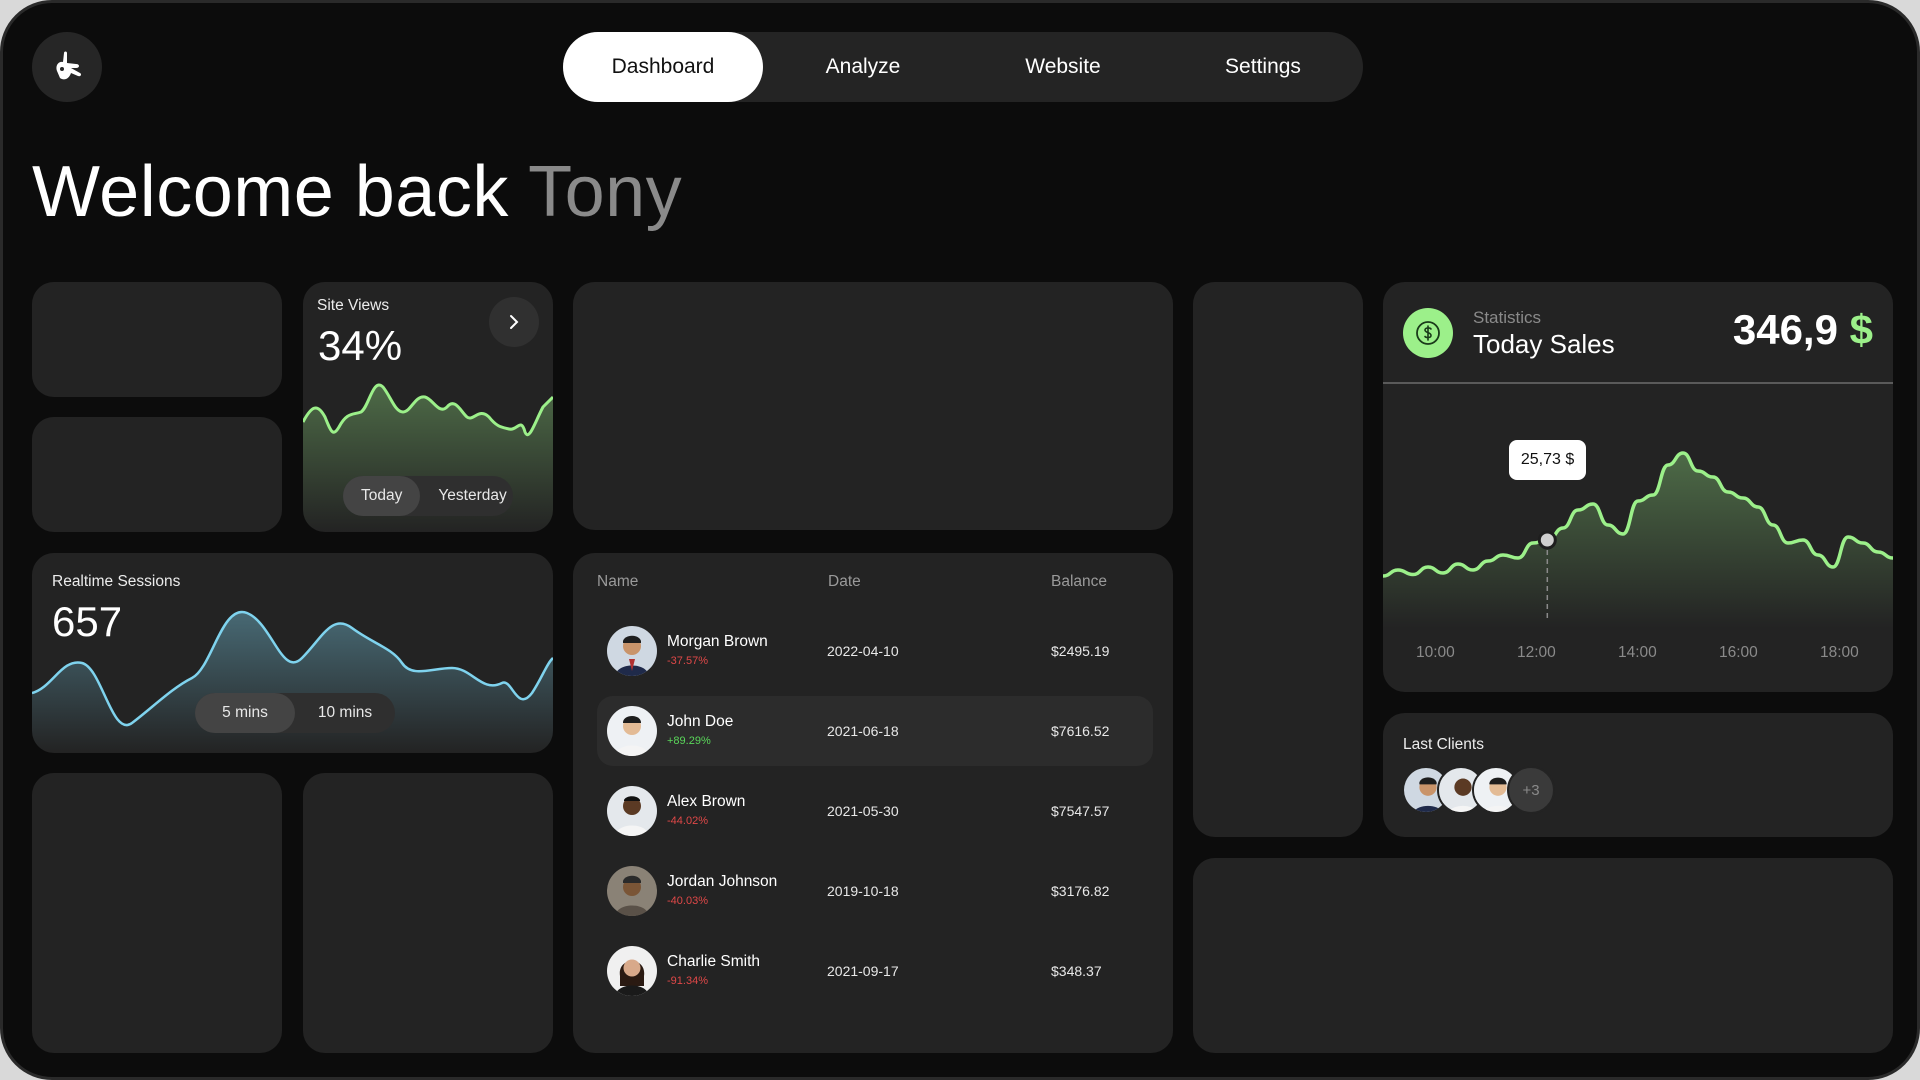 This screenshot has width=1920, height=1080. I want to click on sales-line-chart, so click(1638, 539).